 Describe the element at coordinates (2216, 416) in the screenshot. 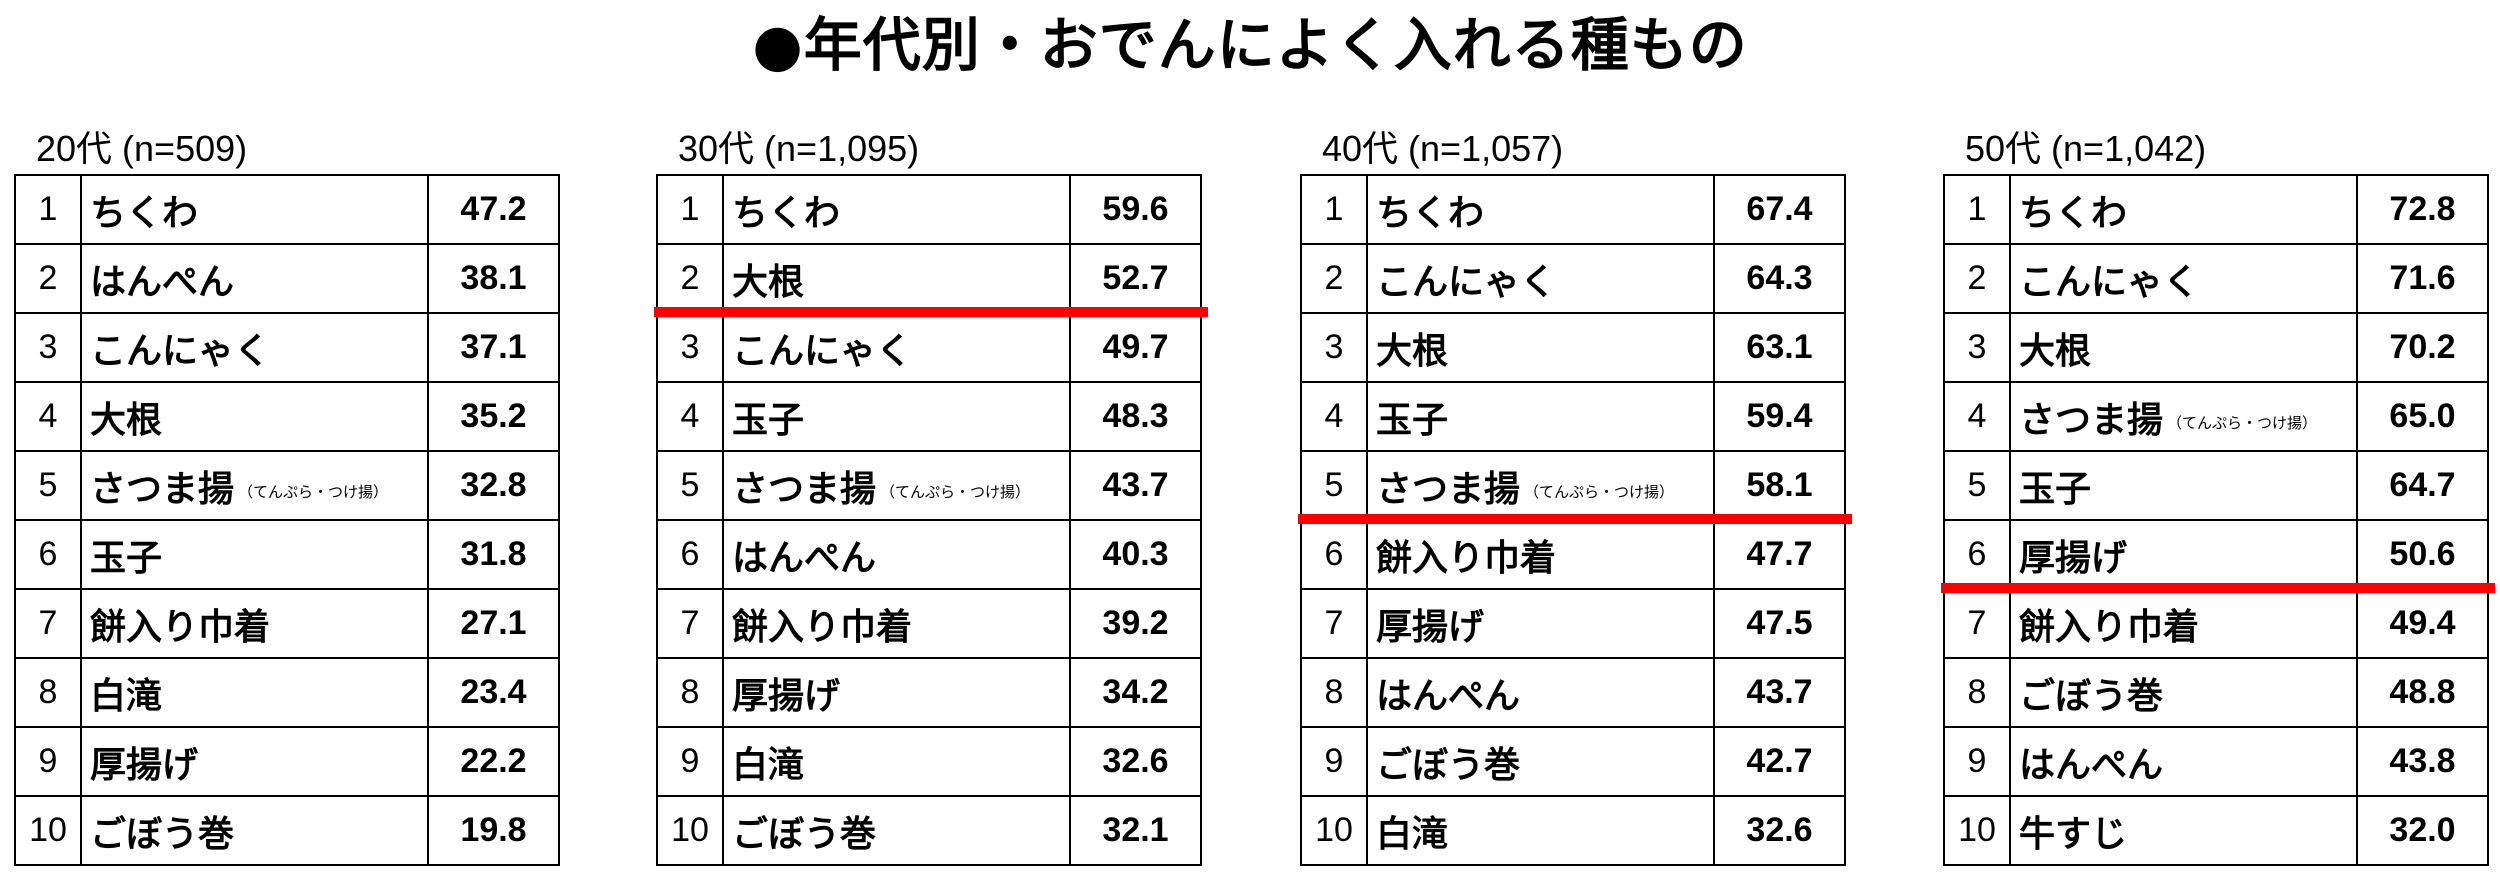

I see `table-row: 4 さつま揚 （てんぷら・つけ揚） 65.0` at that location.